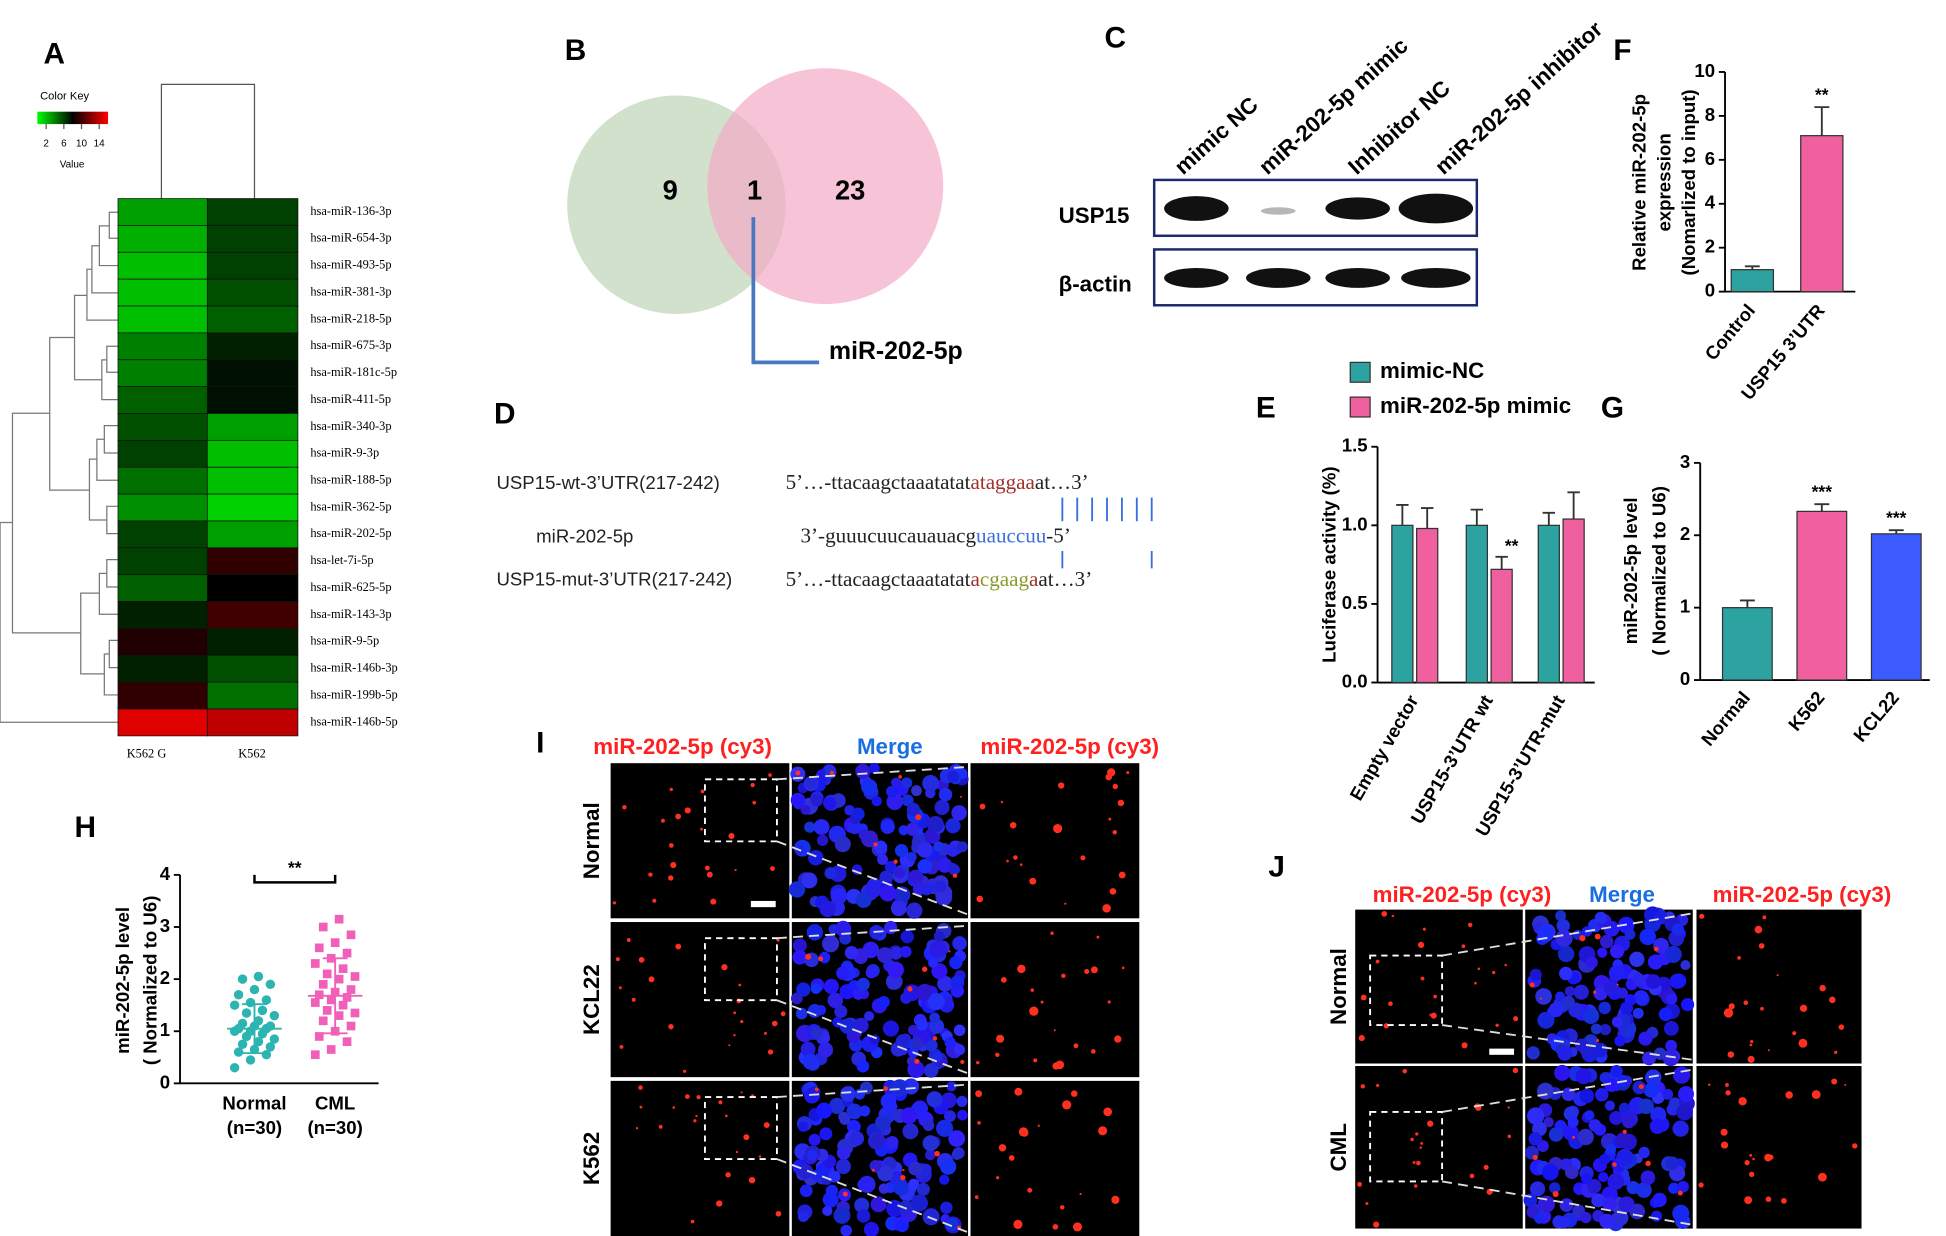  Describe the element at coordinates (1055, 1000) in the screenshot. I see `micrograph` at that location.